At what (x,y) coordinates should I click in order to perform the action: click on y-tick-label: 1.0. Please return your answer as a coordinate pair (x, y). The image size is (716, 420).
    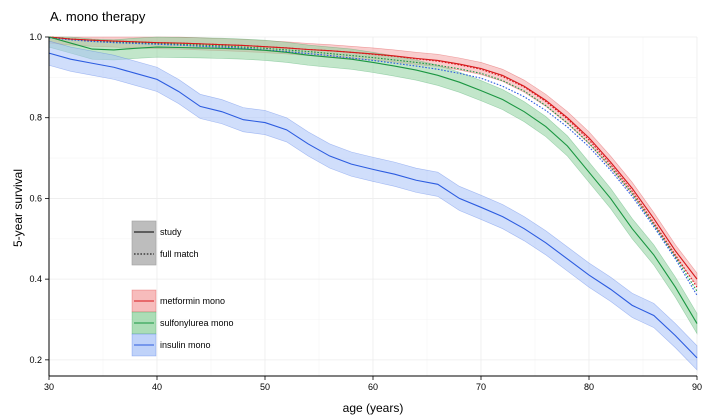
    Looking at the image, I should click on (35, 37).